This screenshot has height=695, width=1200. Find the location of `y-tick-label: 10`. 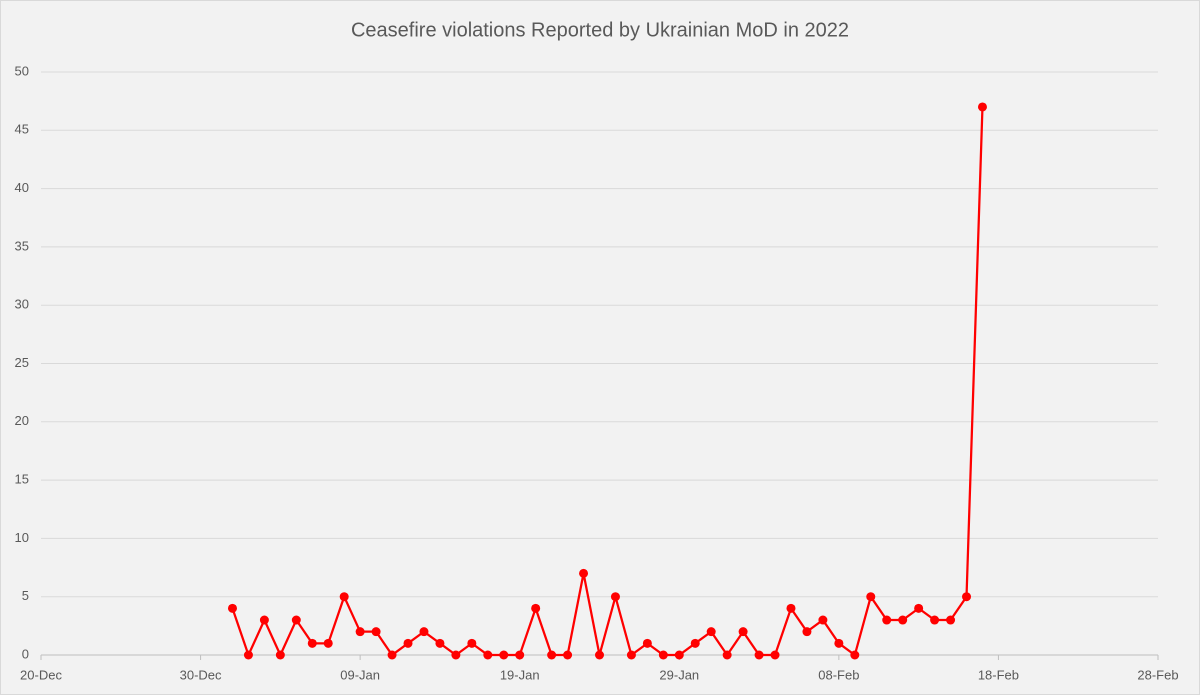

y-tick-label: 10 is located at coordinates (22, 537).